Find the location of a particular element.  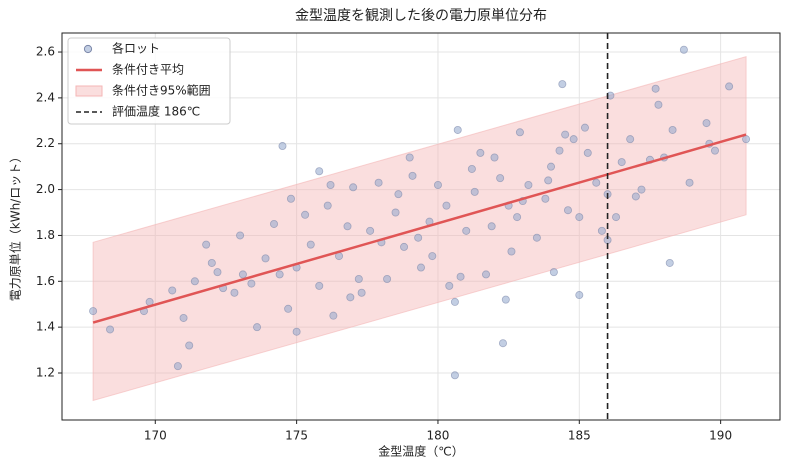

x-tick-label: 170 is located at coordinates (155, 436).